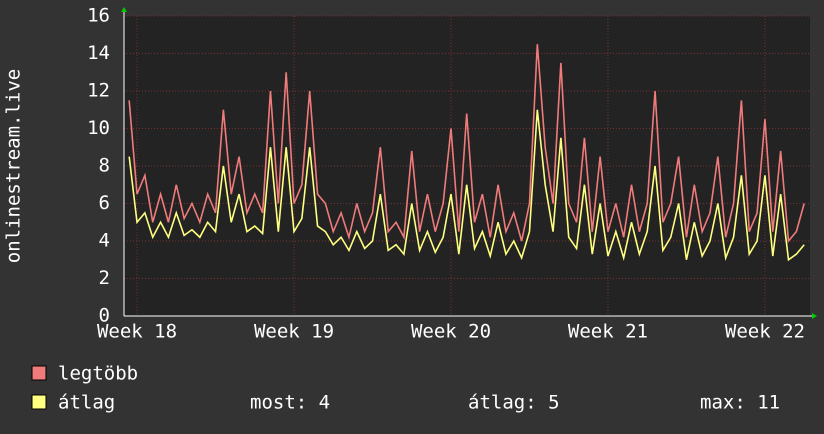 The width and height of the screenshot is (824, 434). What do you see at coordinates (765, 332) in the screenshot?
I see `x-tick-label: Week 22` at bounding box center [765, 332].